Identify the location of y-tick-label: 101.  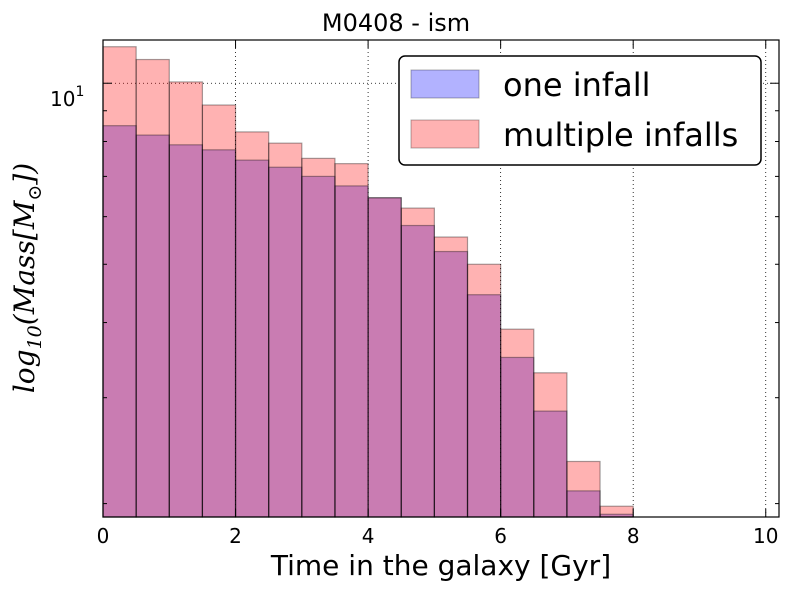
(67, 97).